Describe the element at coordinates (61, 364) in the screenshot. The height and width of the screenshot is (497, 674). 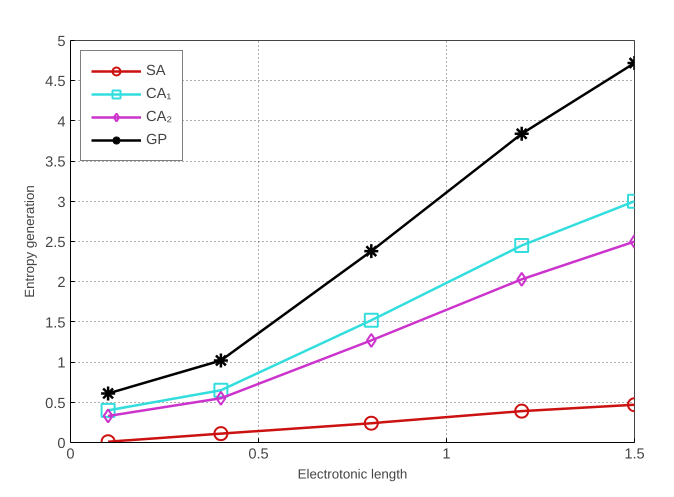
I see `y-tick-label: 1` at that location.